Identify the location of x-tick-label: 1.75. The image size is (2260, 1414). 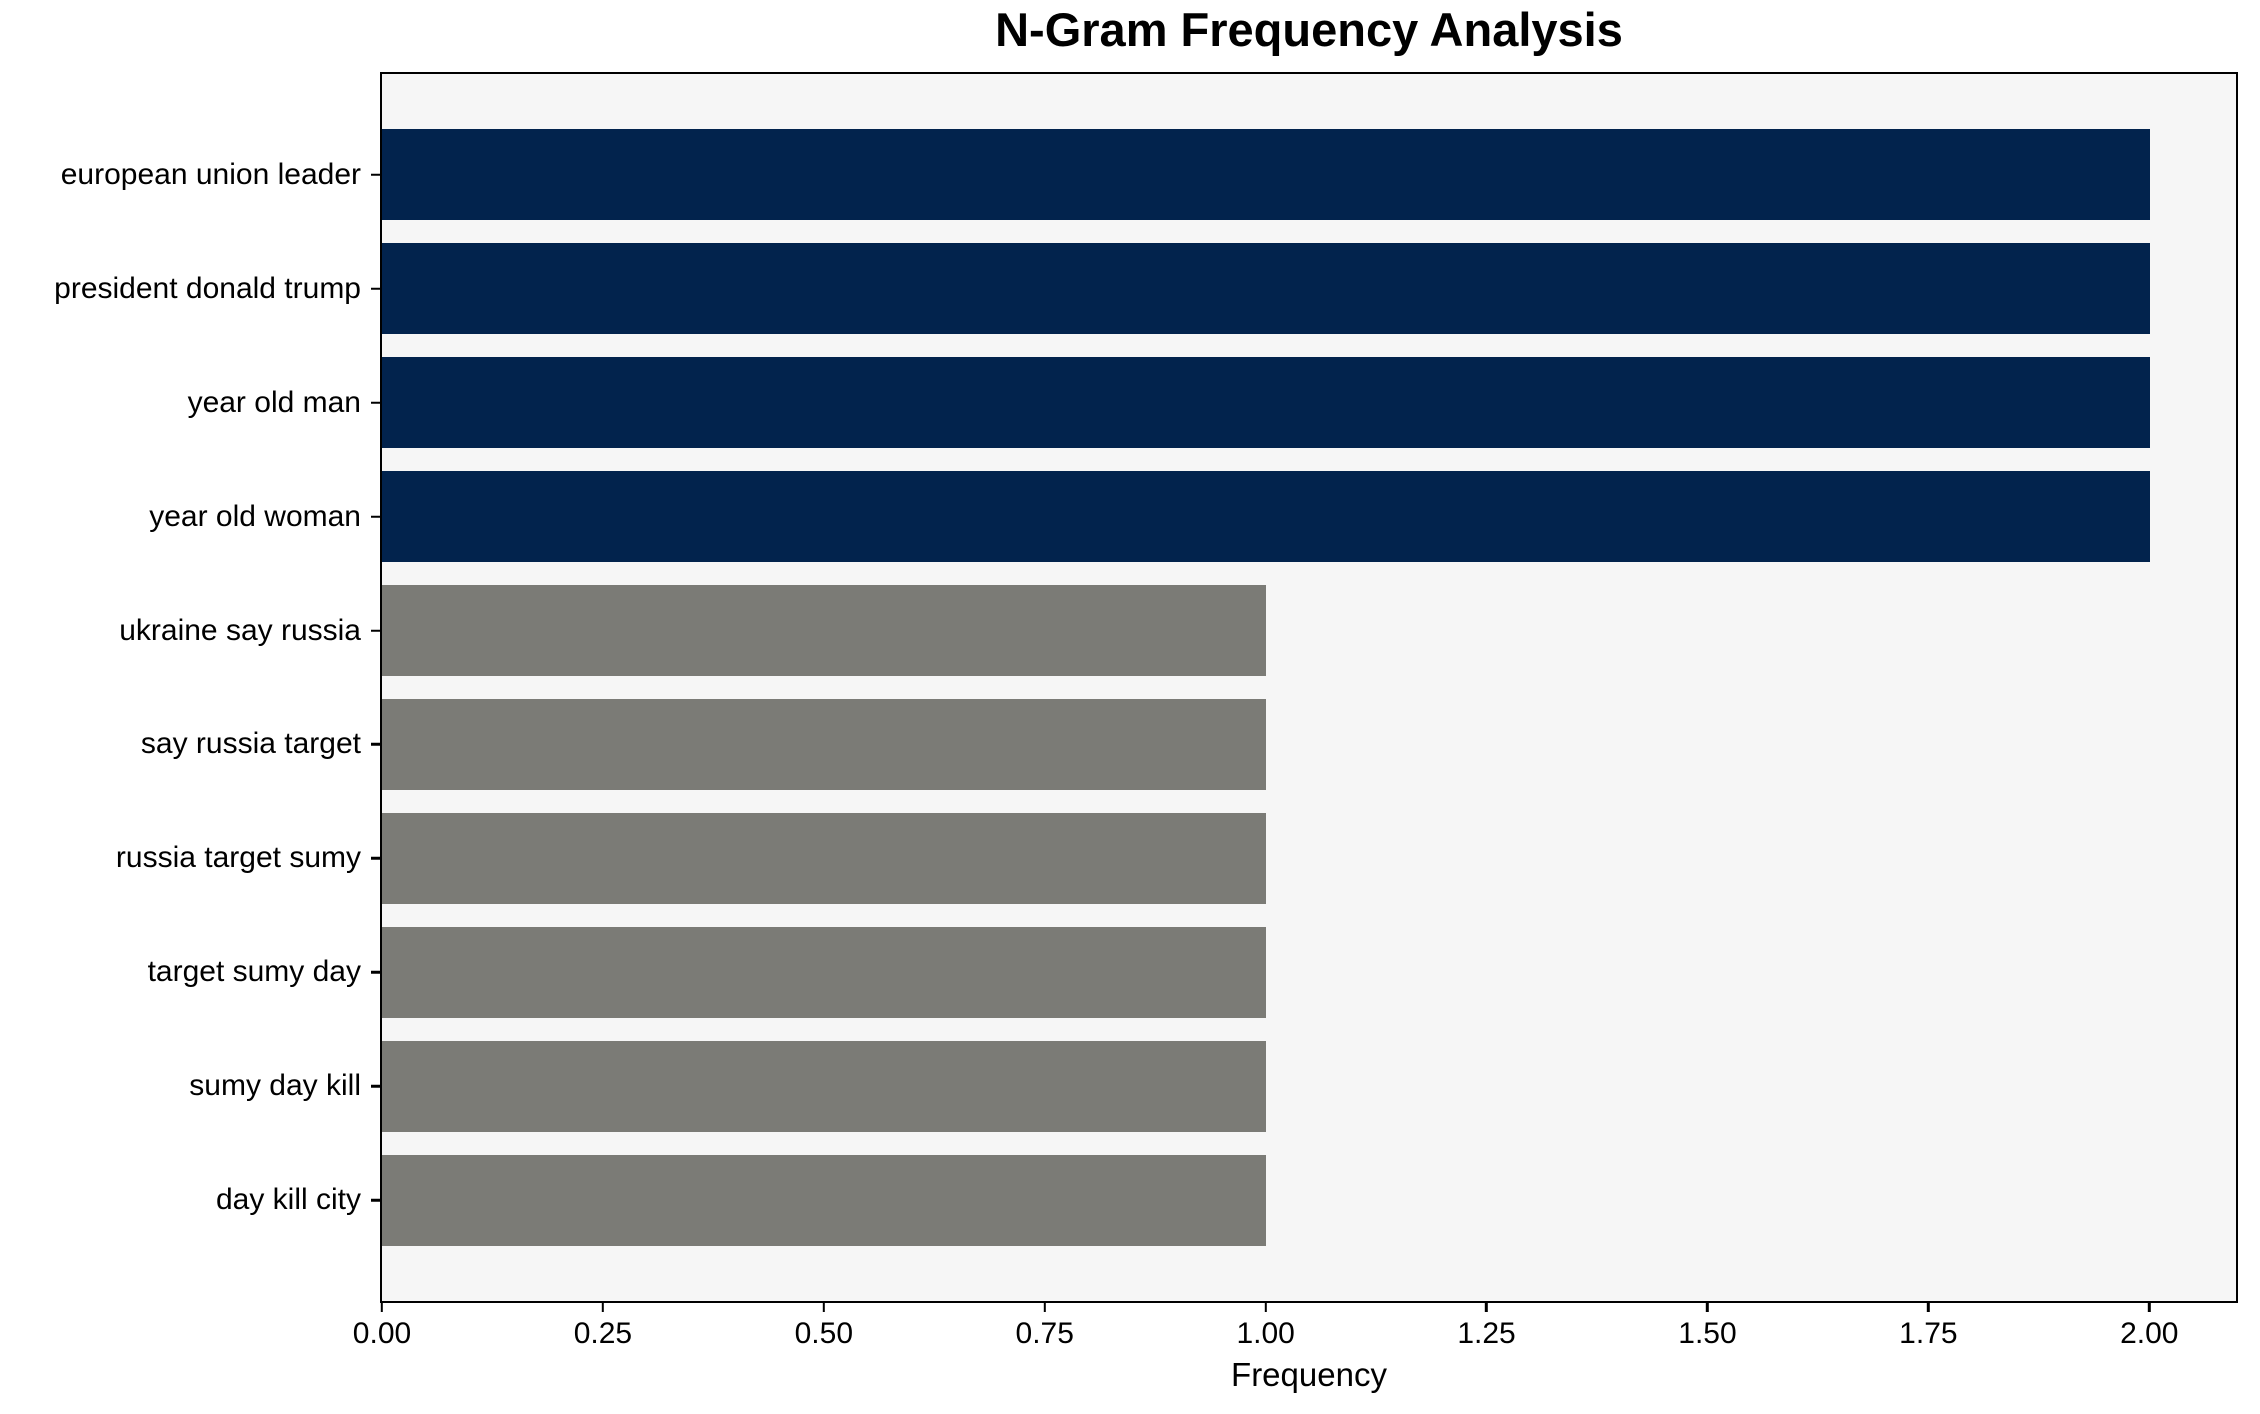
(1928, 1333).